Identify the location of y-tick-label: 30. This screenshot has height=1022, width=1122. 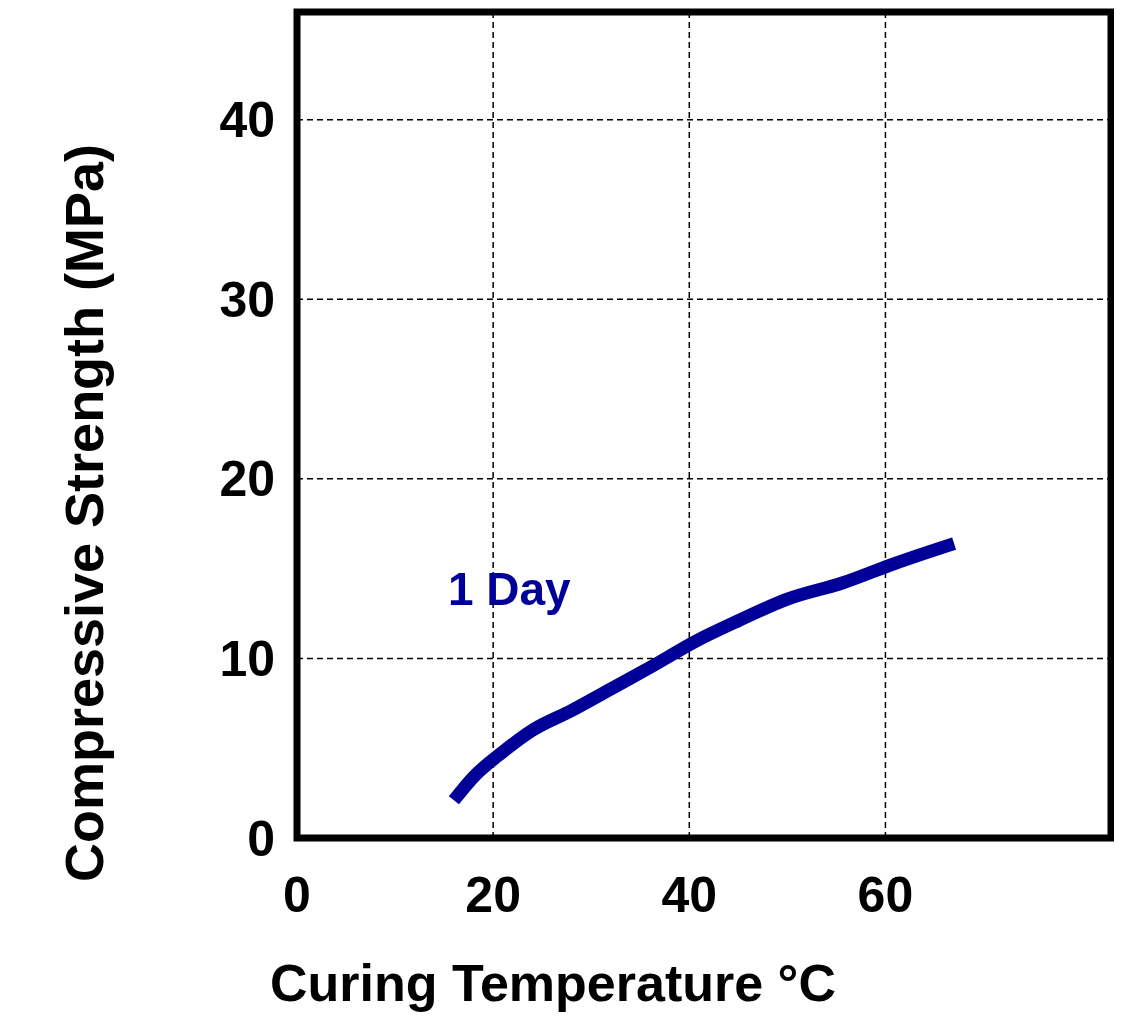
(247, 299).